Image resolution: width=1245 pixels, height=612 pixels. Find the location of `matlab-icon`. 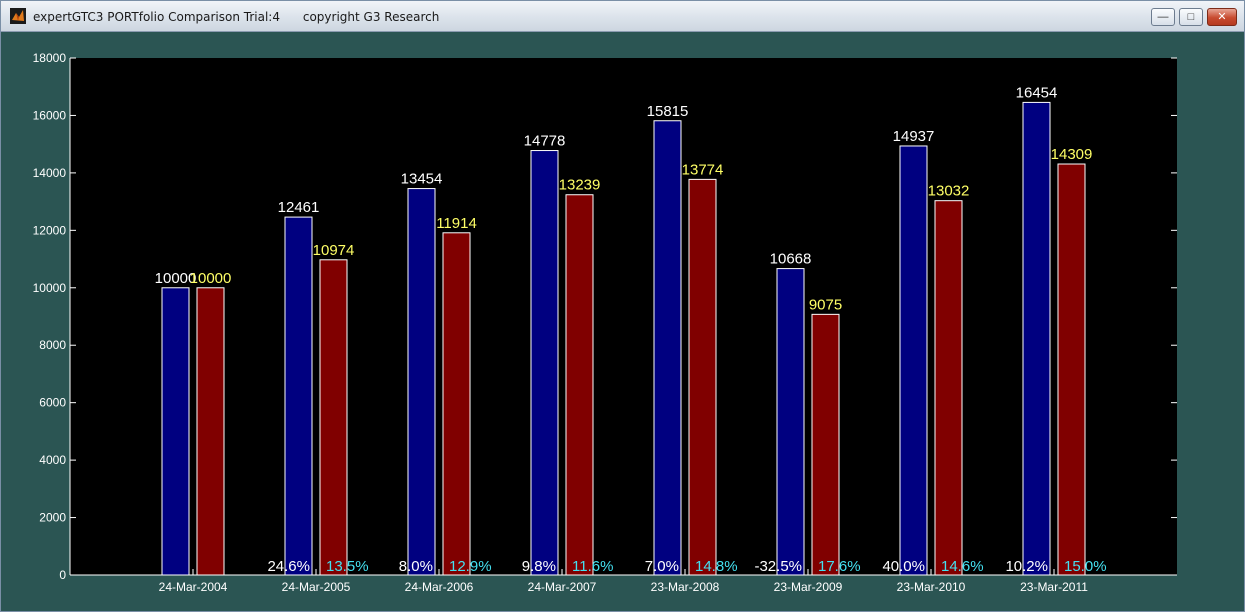

matlab-icon is located at coordinates (18, 16).